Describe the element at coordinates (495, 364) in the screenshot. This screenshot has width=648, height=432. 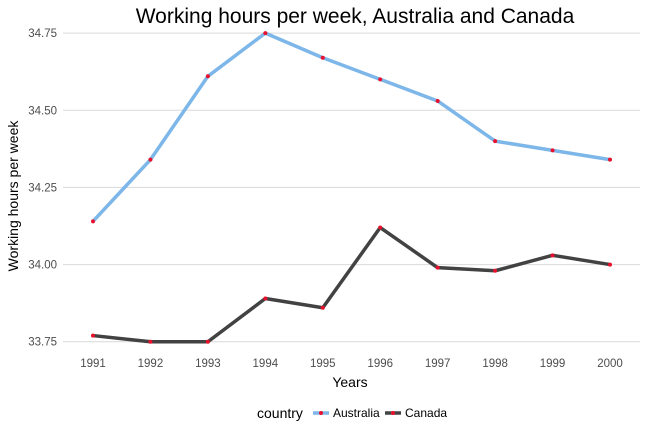
I see `x-tick-label: 1998` at that location.